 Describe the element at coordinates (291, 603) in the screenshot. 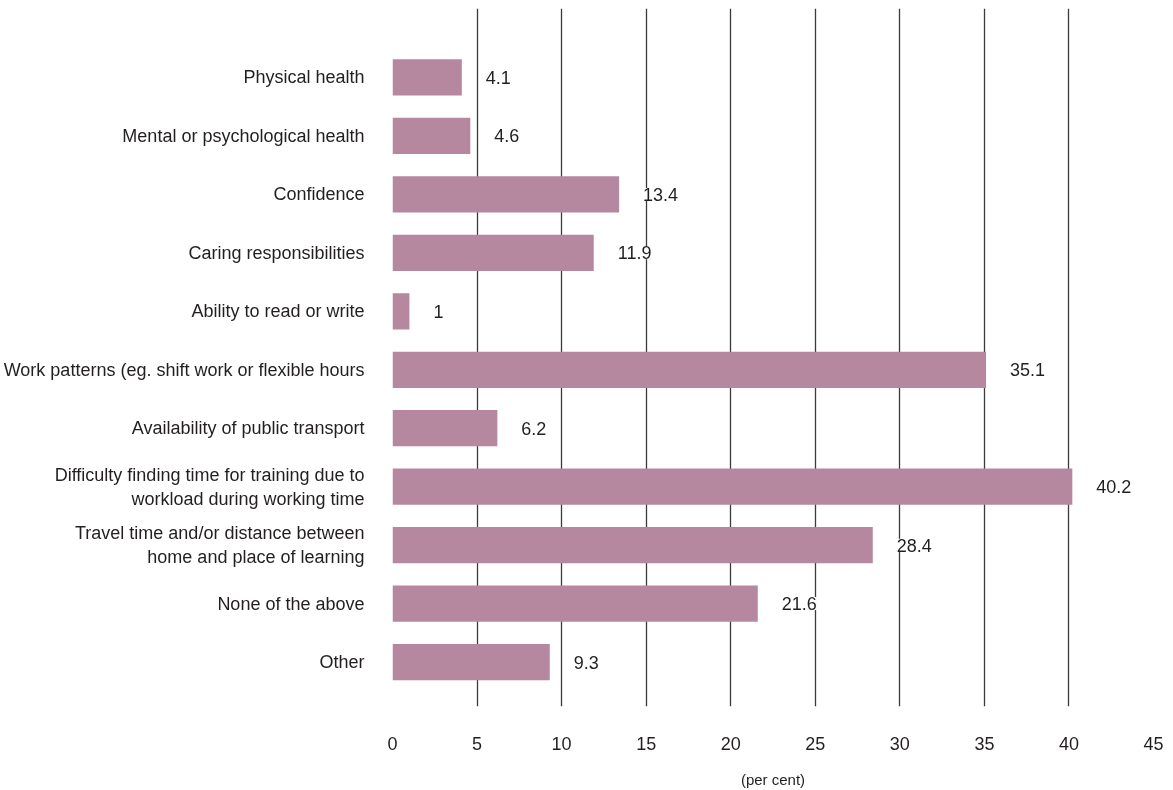

I see `y-tick-label: None of the above` at that location.